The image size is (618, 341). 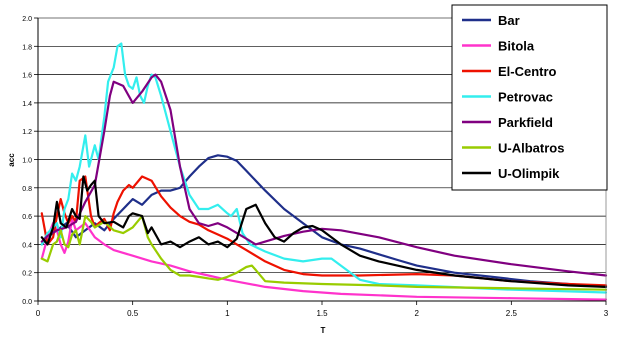 I want to click on legend-label-bitola: Bitola, so click(x=516, y=46).